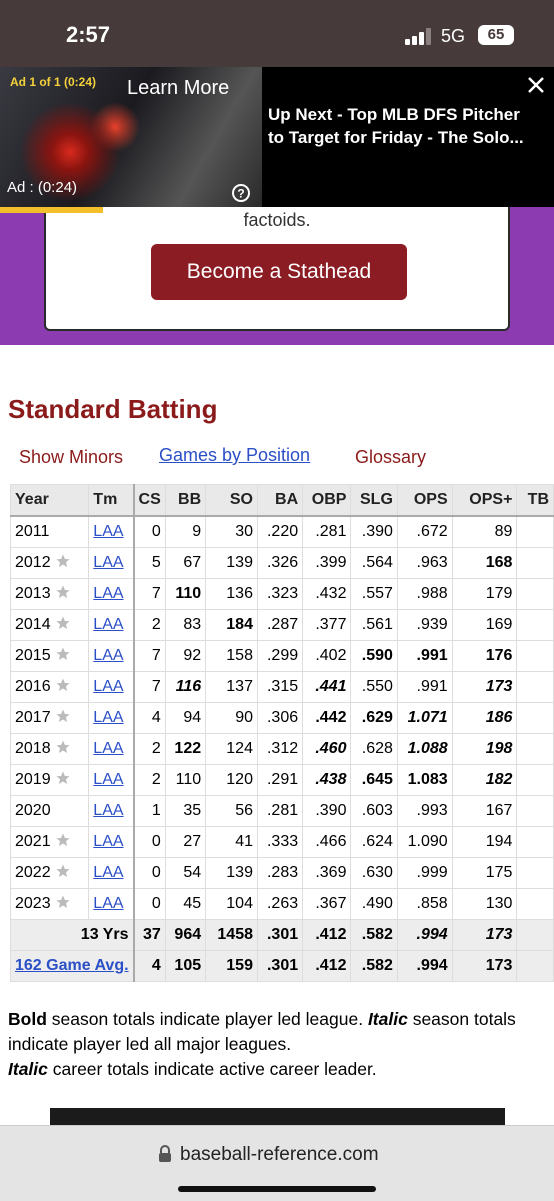 The image size is (554, 1201). Describe the element at coordinates (377, 593) in the screenshot. I see `stat-value: .557` at that location.